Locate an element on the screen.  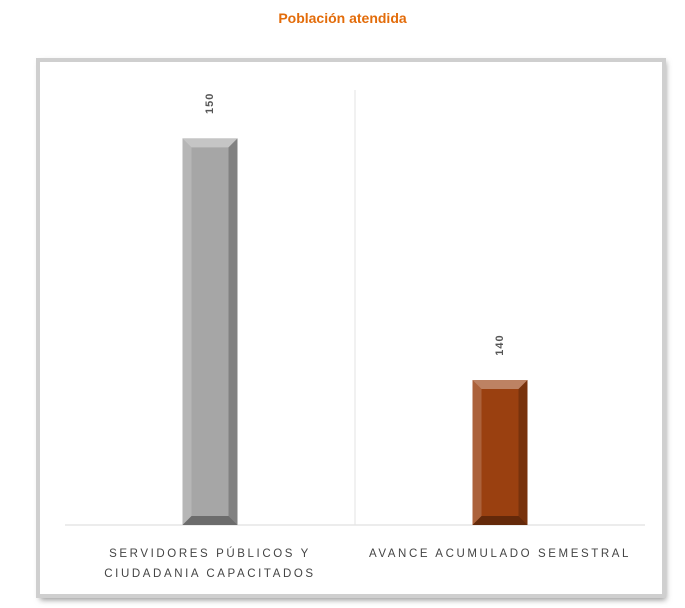
value-label: 140 is located at coordinates (500, 344).